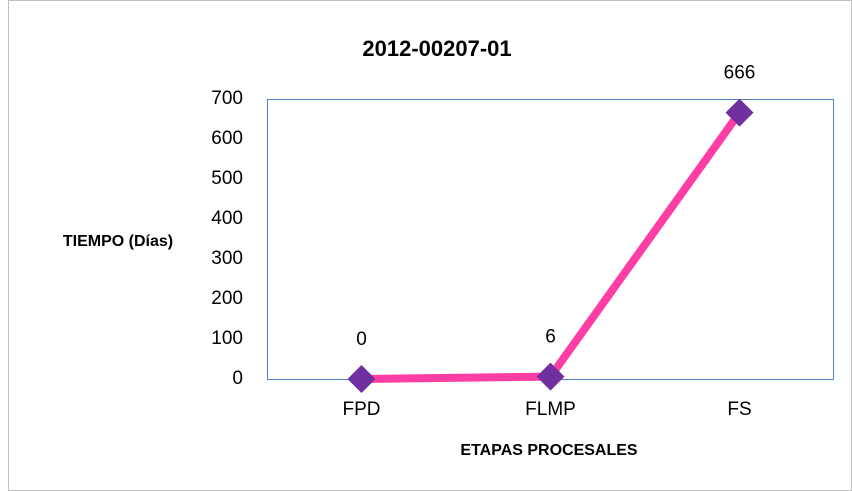  Describe the element at coordinates (436, 48) in the screenshot. I see `chart-title: 2012-00207-01` at that location.